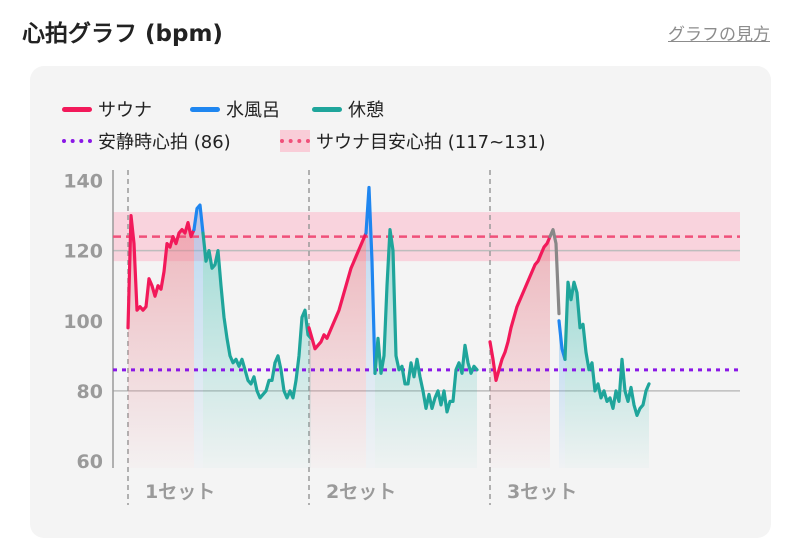 The height and width of the screenshot is (547, 800). I want to click on graph-guide-link: グラフの見方, so click(719, 35).